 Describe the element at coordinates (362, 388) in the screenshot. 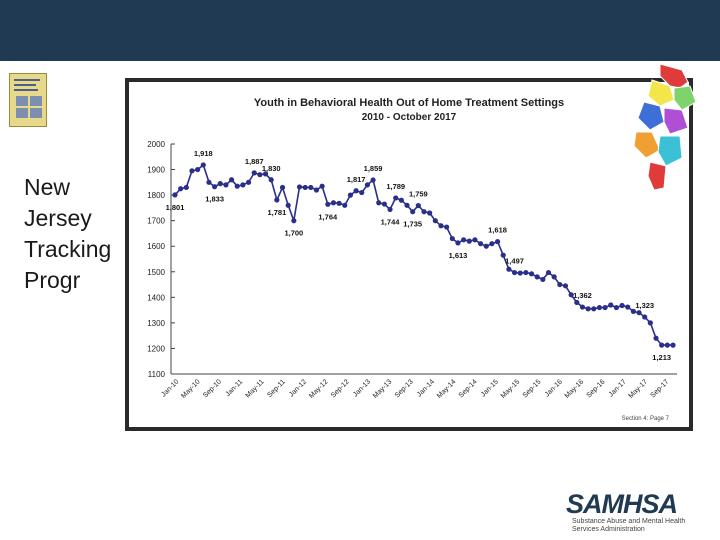

I see `x-tick-label: Jan-13` at that location.